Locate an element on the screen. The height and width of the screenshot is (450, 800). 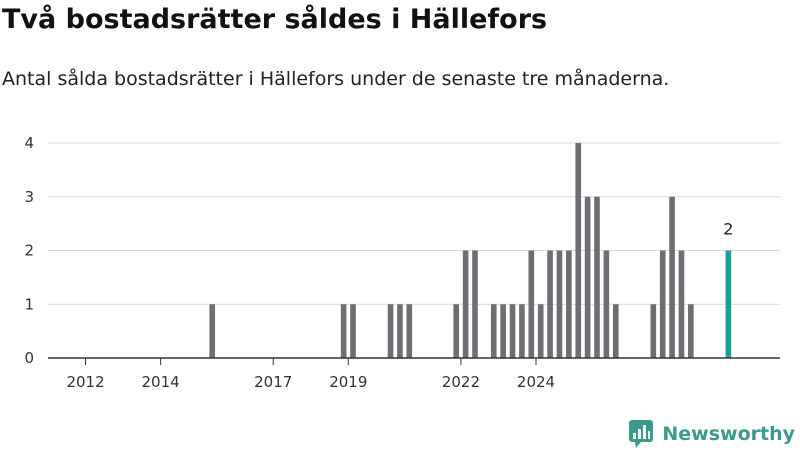
chart-title: Två bostadsrätter såldes i Hällefors is located at coordinates (275, 19).